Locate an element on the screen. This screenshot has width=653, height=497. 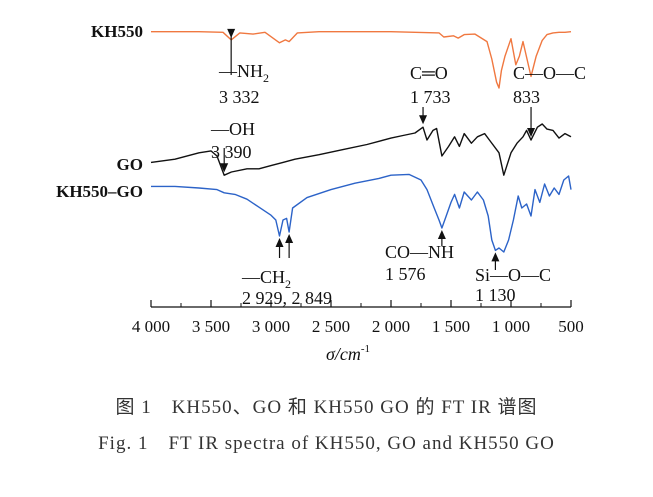
peak-group-label: —CH2 is located at coordinates (266, 279).